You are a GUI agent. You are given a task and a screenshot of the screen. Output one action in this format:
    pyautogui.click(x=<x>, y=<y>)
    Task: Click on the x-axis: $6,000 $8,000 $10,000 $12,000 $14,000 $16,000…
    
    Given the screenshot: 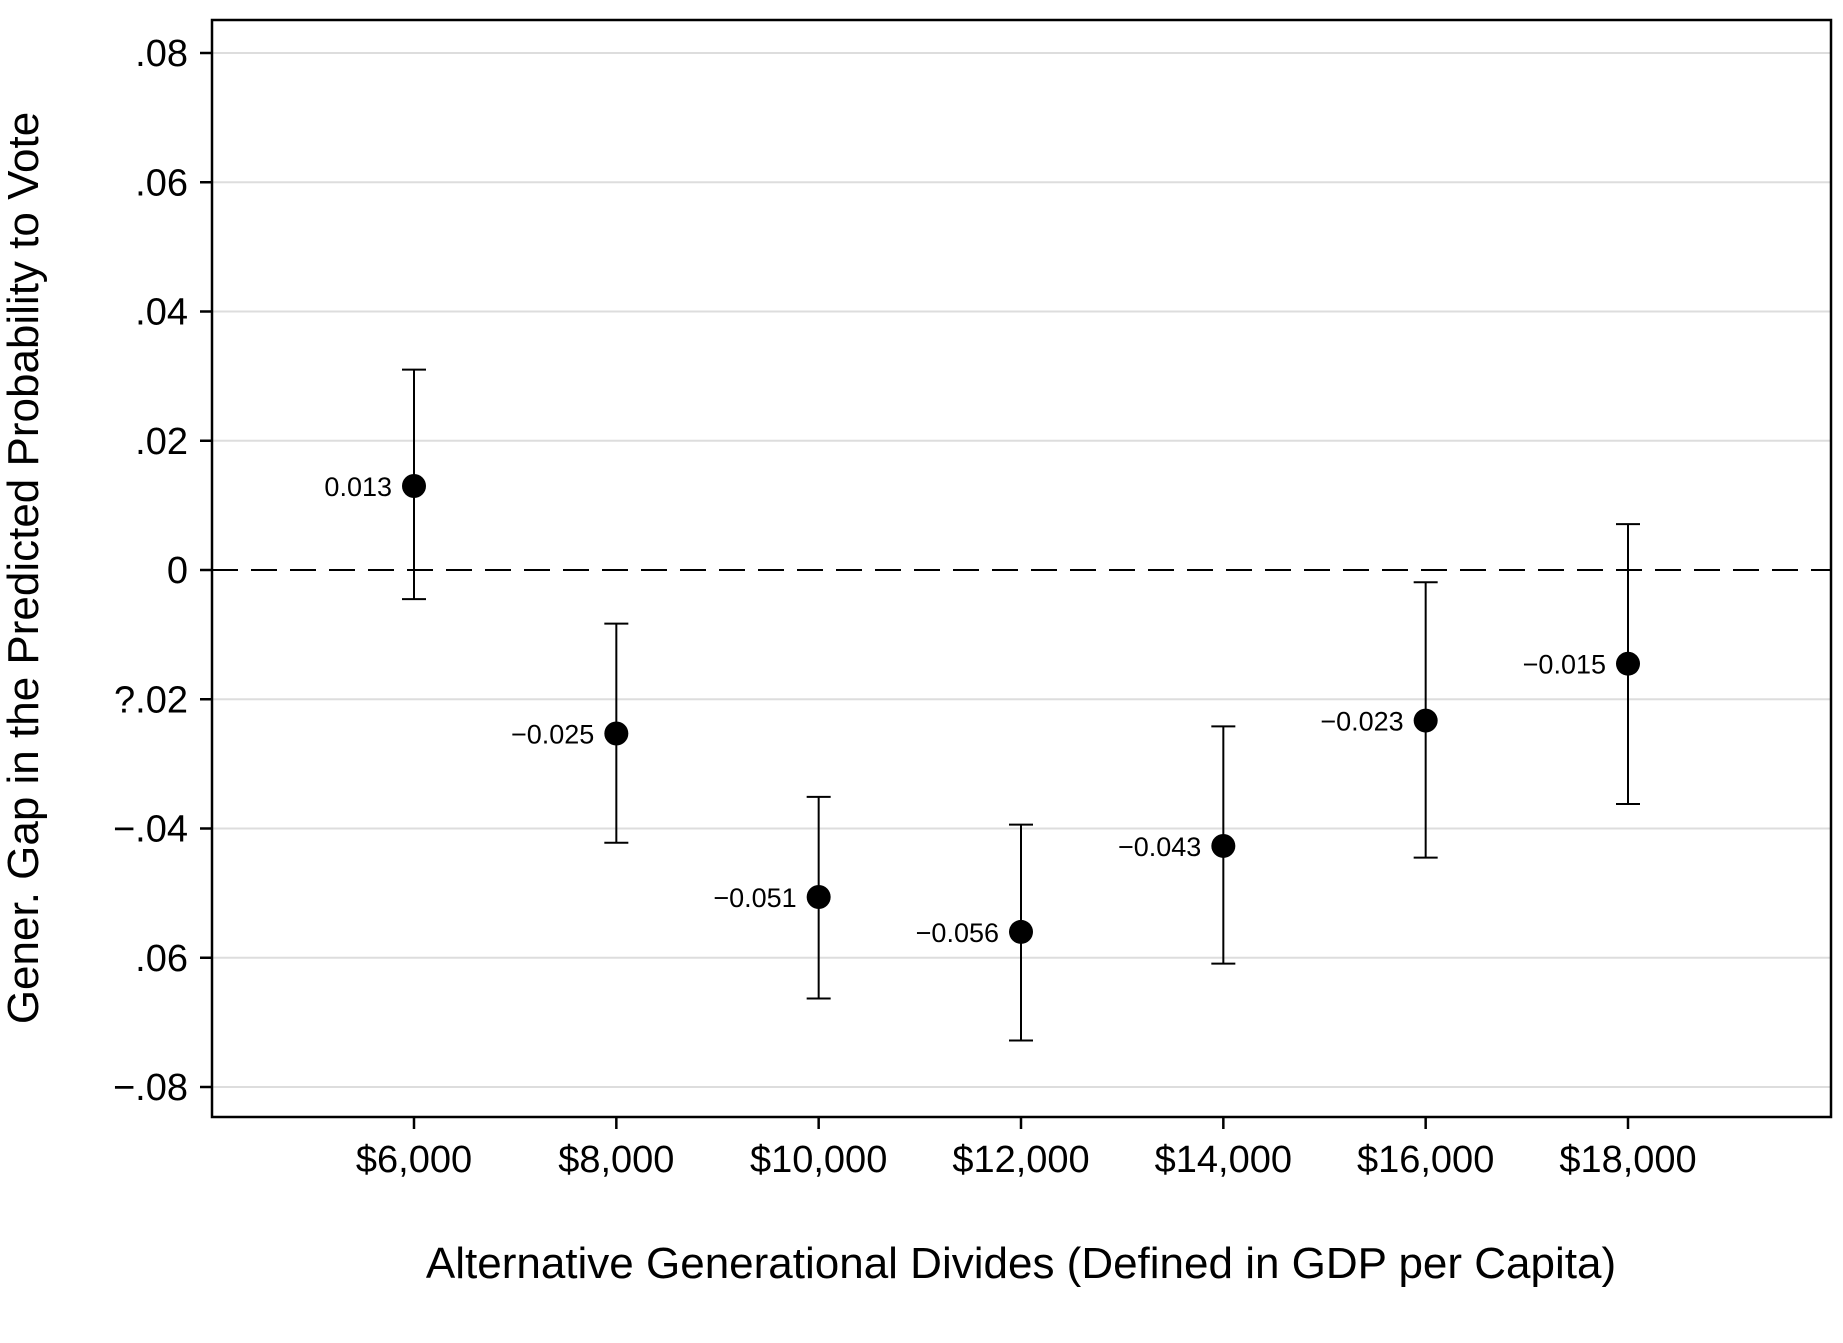 What is the action you would take?
    pyautogui.click(x=1026, y=1149)
    